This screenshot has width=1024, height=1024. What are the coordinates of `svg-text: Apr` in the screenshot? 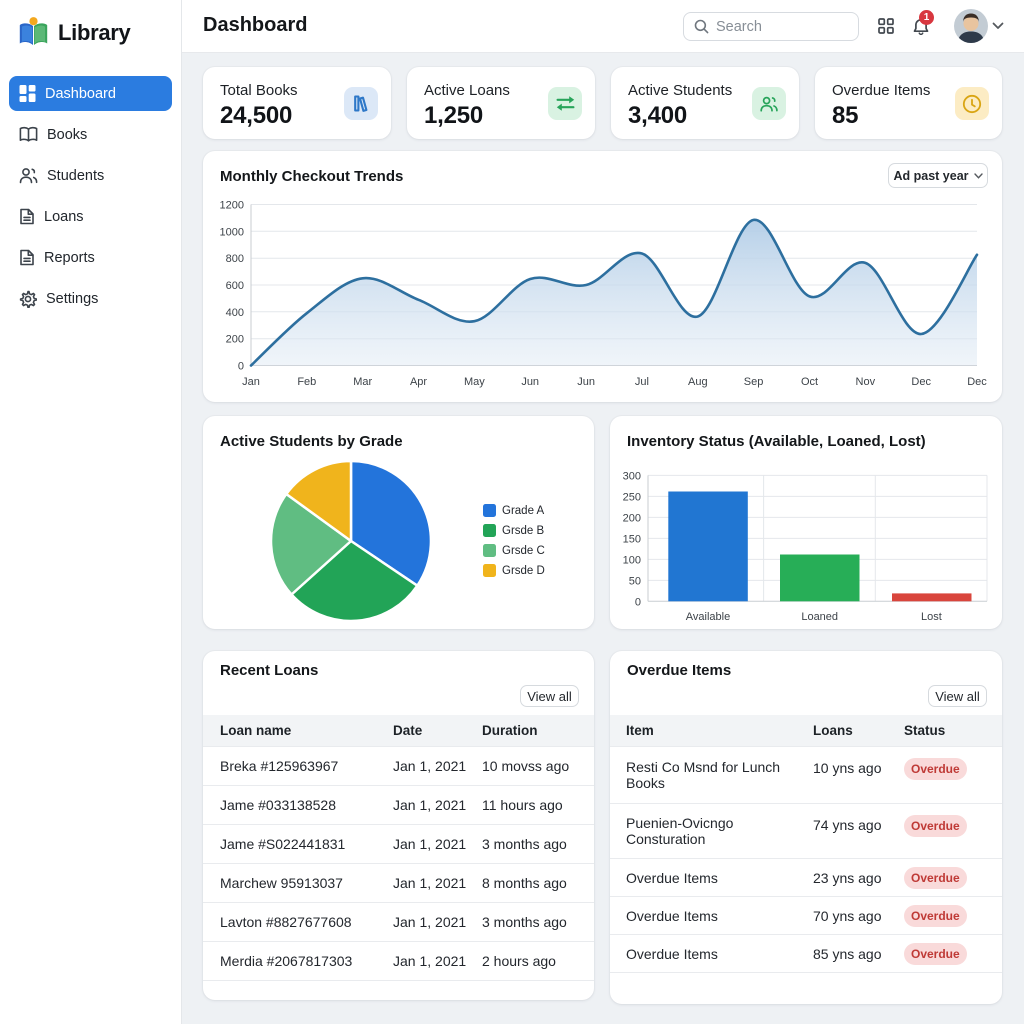 It's located at (418, 382).